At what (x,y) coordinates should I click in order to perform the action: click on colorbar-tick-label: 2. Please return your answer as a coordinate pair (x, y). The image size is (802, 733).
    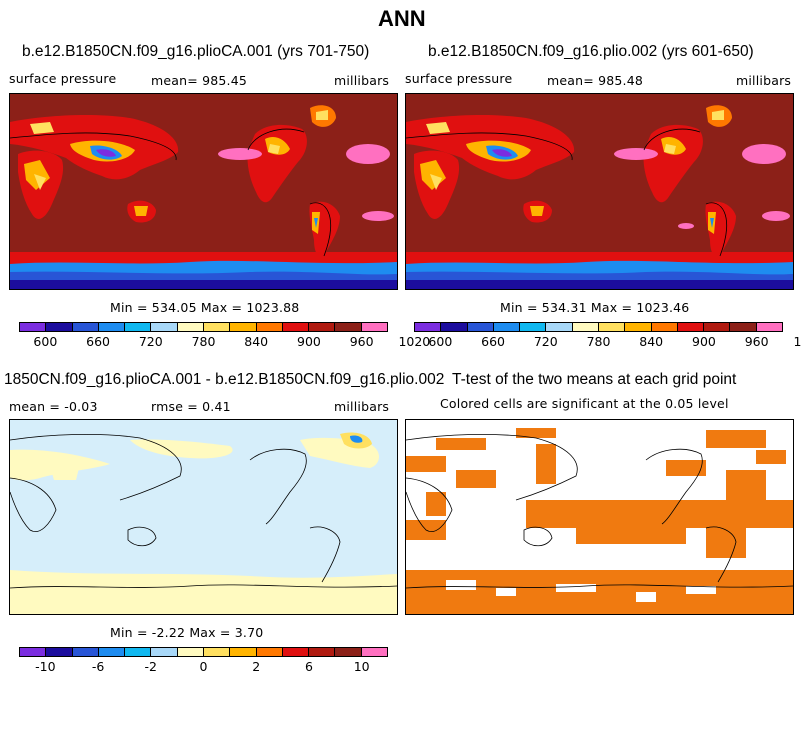
    Looking at the image, I should click on (256, 666).